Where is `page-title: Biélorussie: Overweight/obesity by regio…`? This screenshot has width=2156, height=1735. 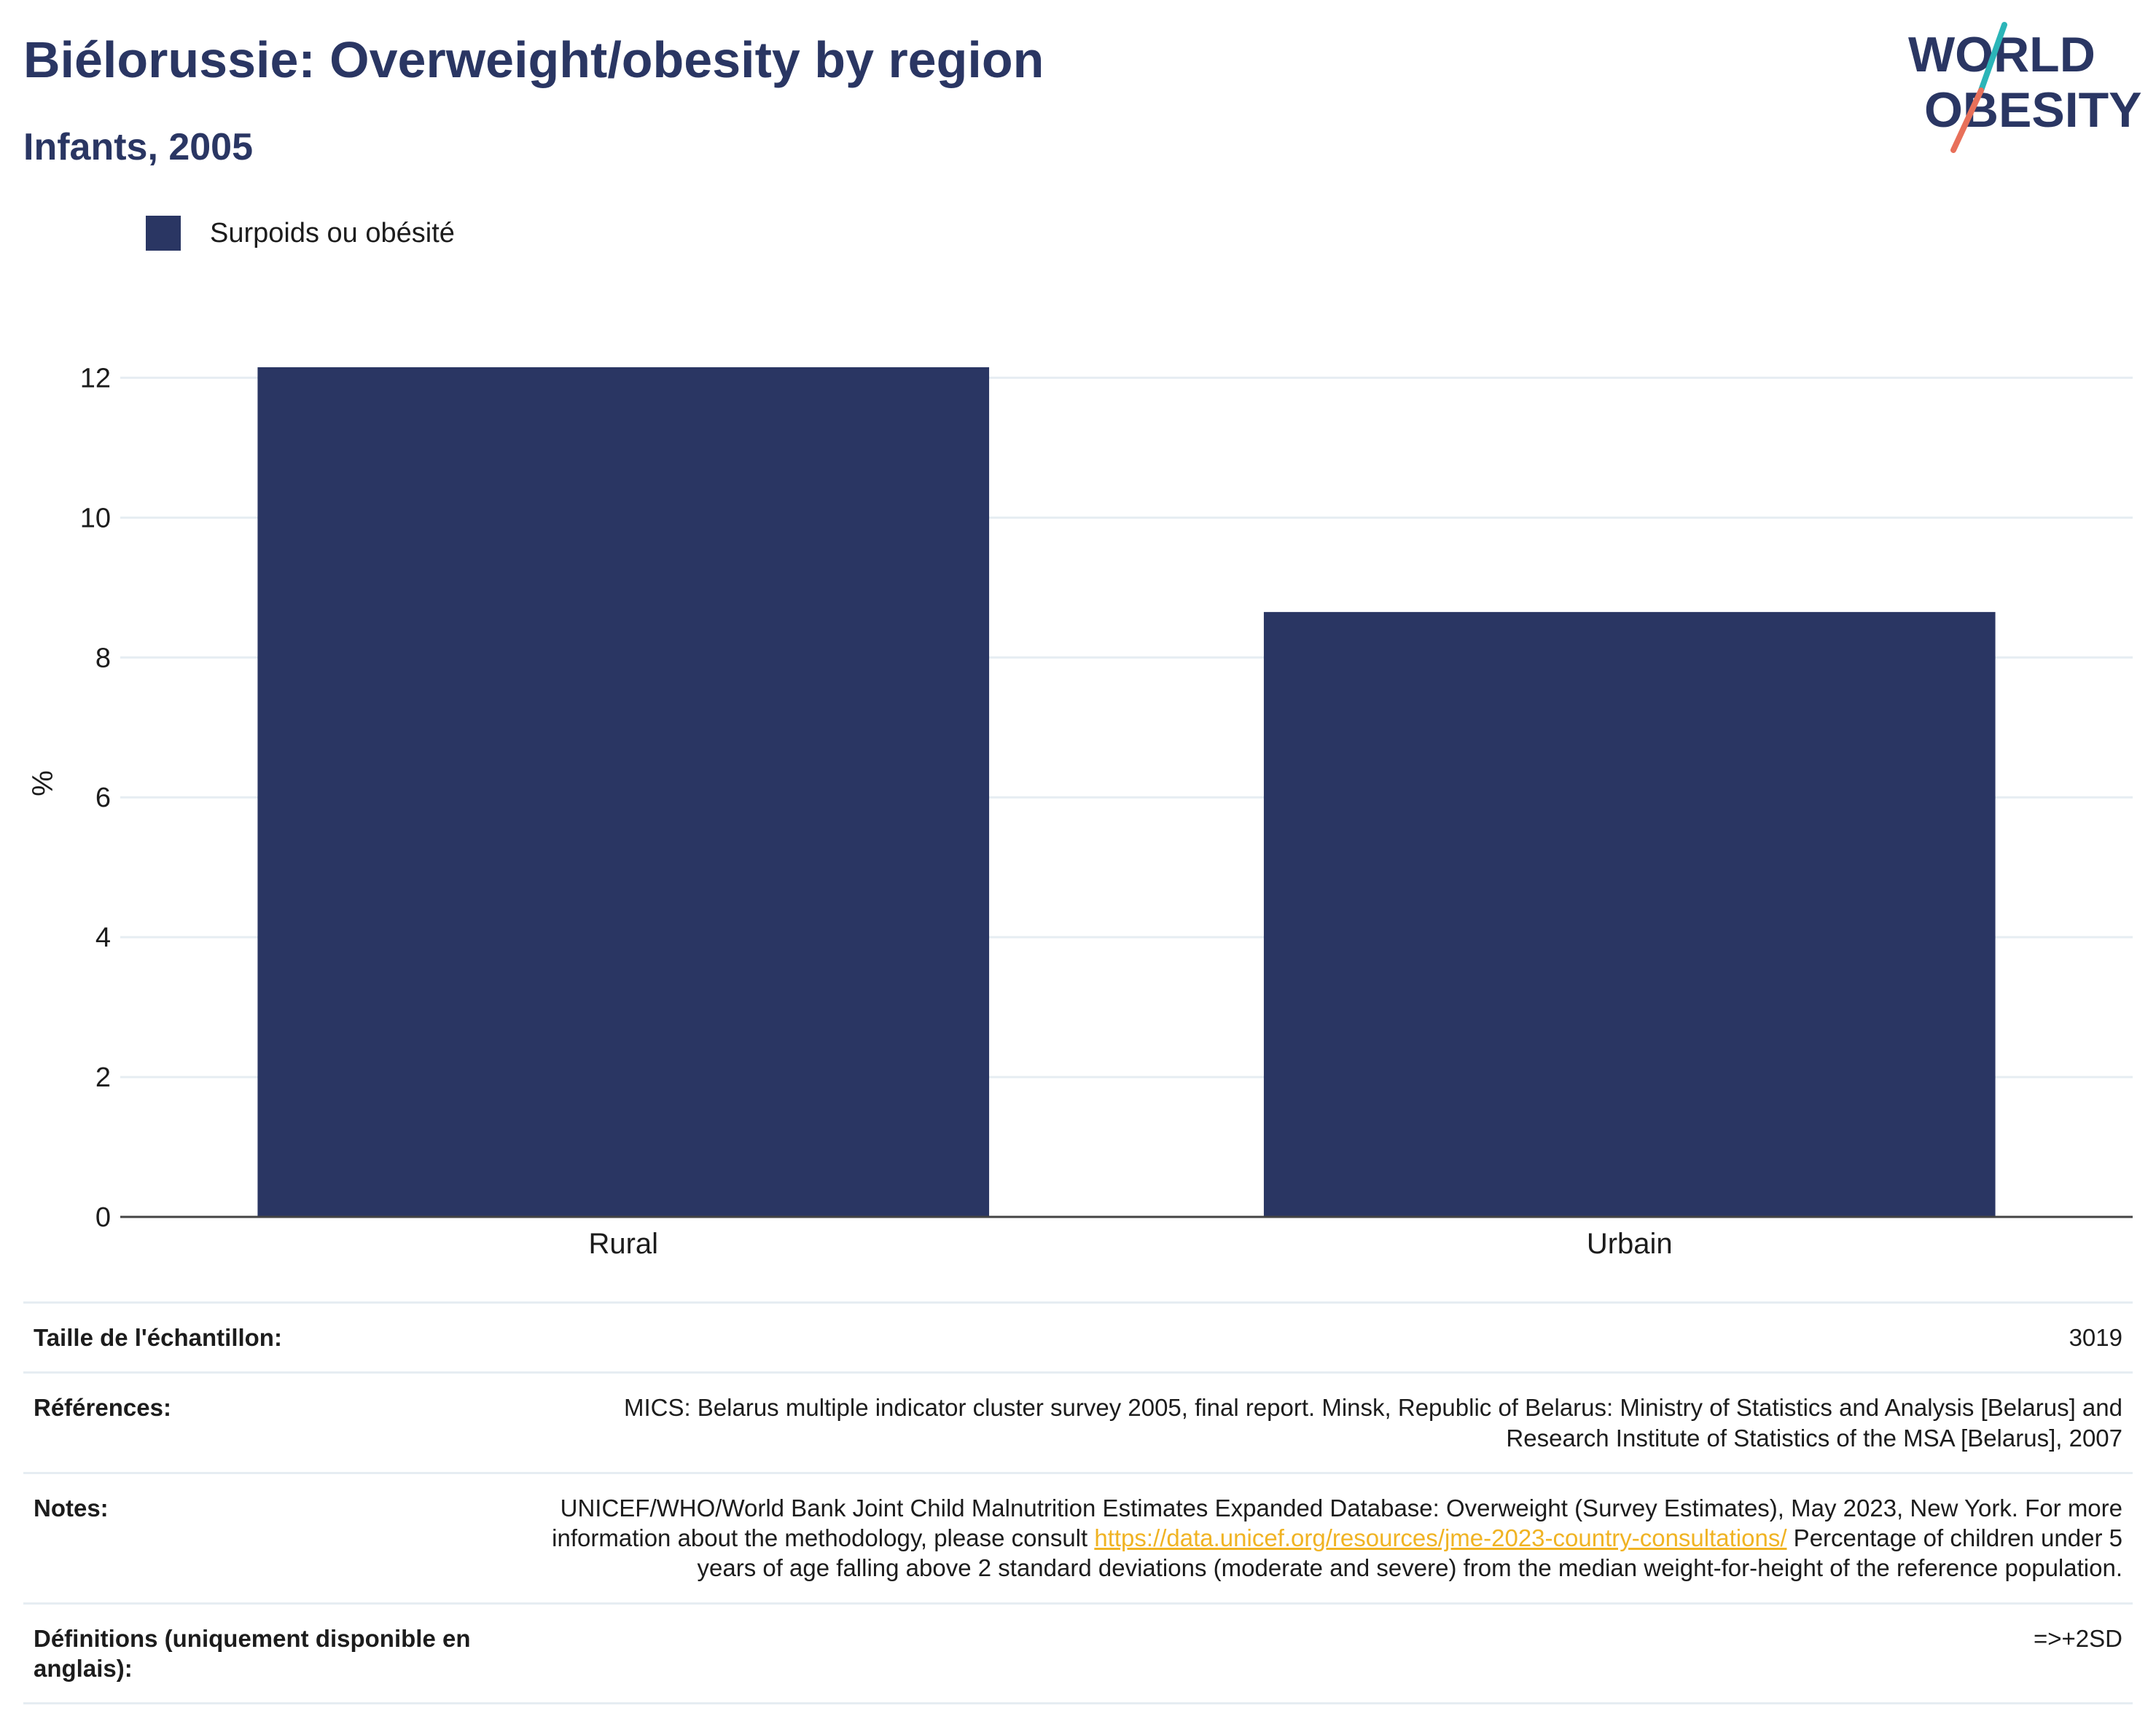
page-title: Biélorussie: Overweight/obesity by regio… is located at coordinates (534, 59).